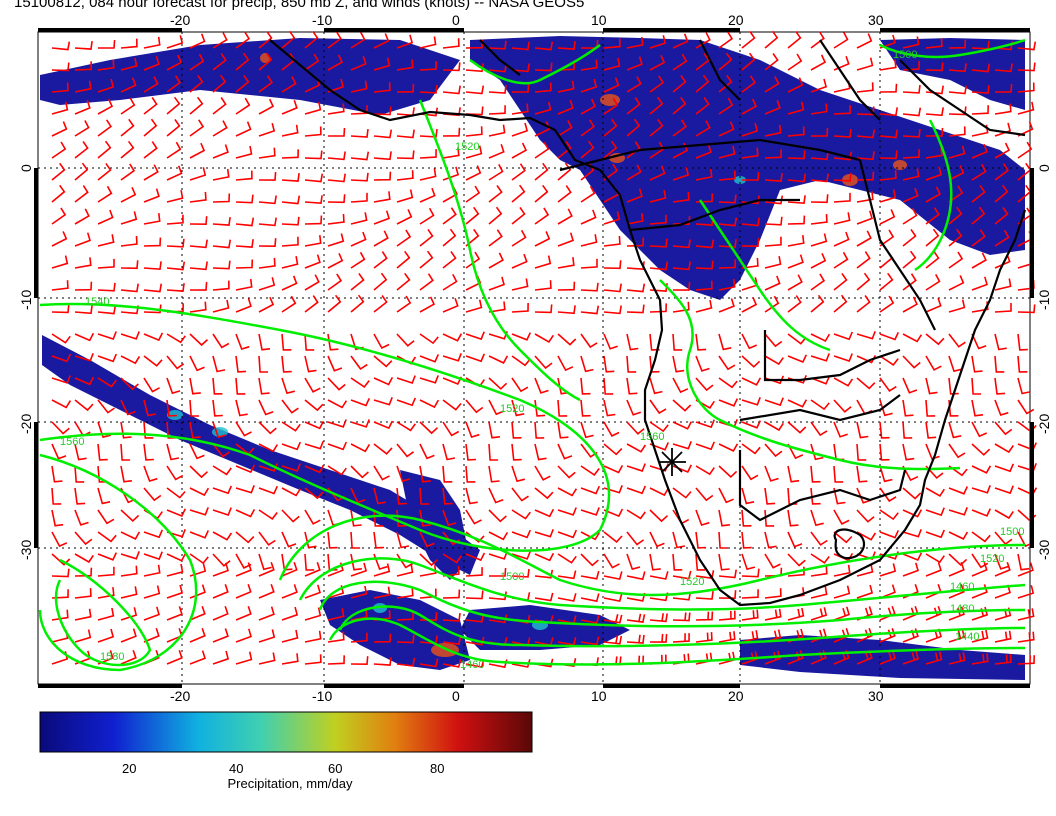  Describe the element at coordinates (286, 732) in the screenshot. I see `colorbar` at that location.